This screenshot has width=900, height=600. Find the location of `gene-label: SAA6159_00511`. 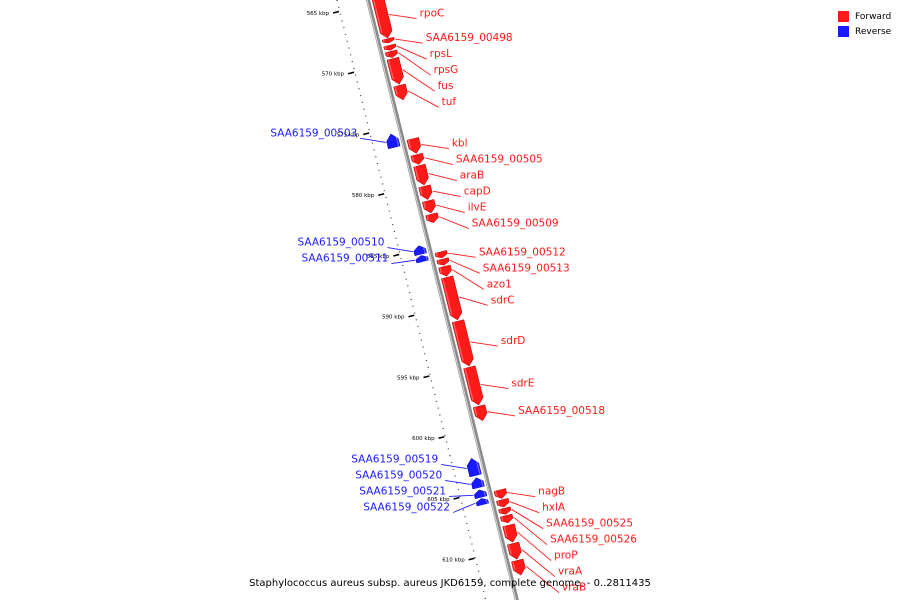

gene-label: SAA6159_00511 is located at coordinates (344, 259).